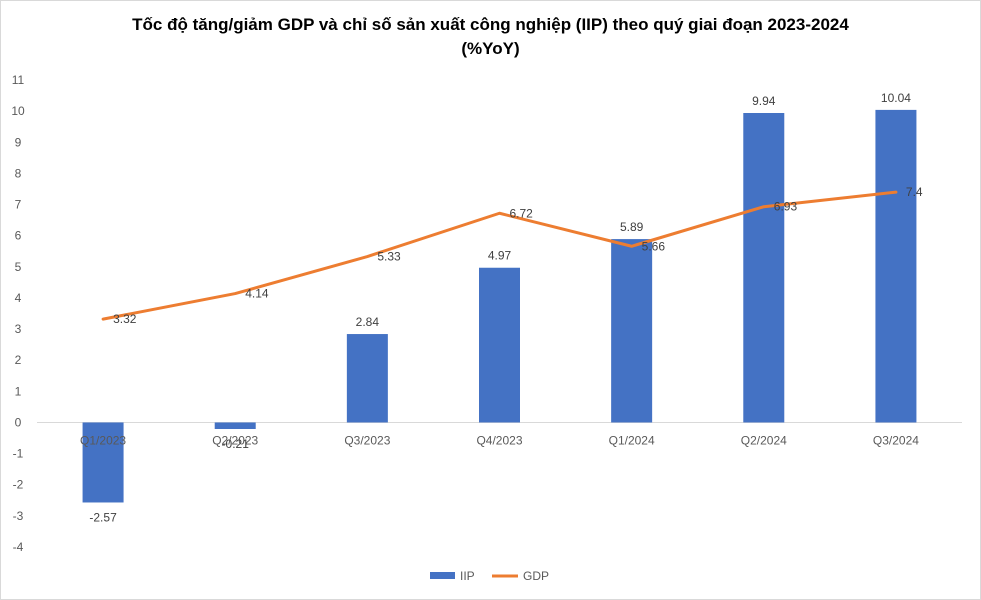  Describe the element at coordinates (18, 298) in the screenshot. I see `y-tick-label: 4` at that location.